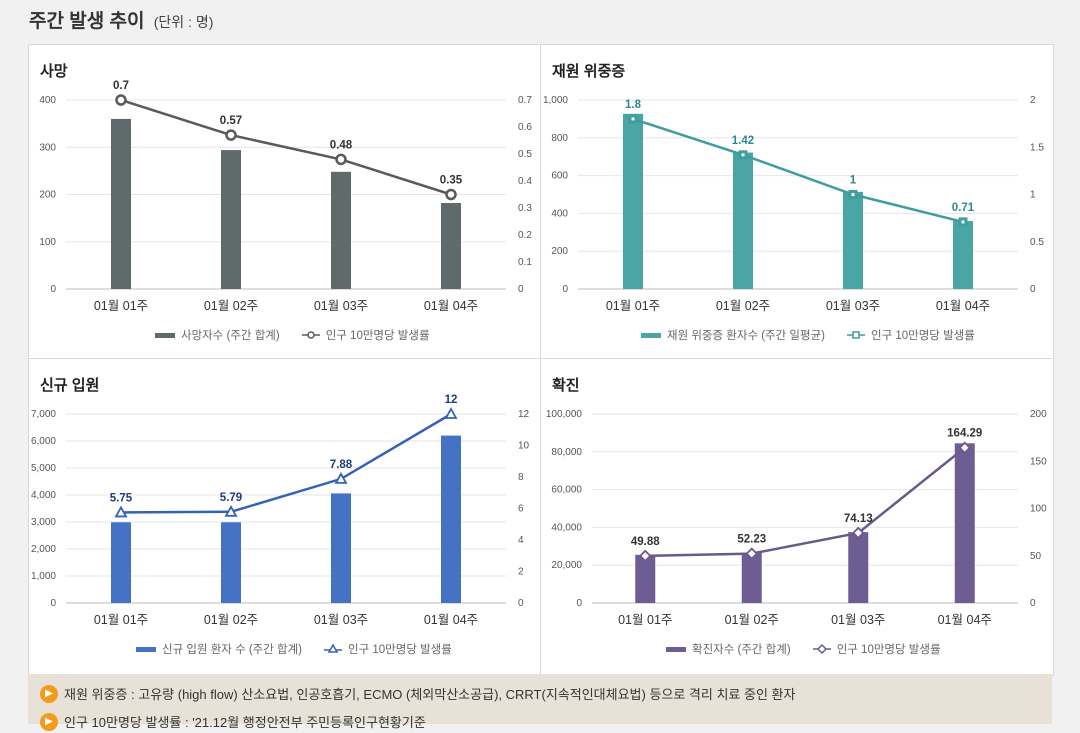 Image resolution: width=1080 pixels, height=733 pixels. Describe the element at coordinates (43, 468) in the screenshot. I see `y-left-tick-label: 5,000` at that location.